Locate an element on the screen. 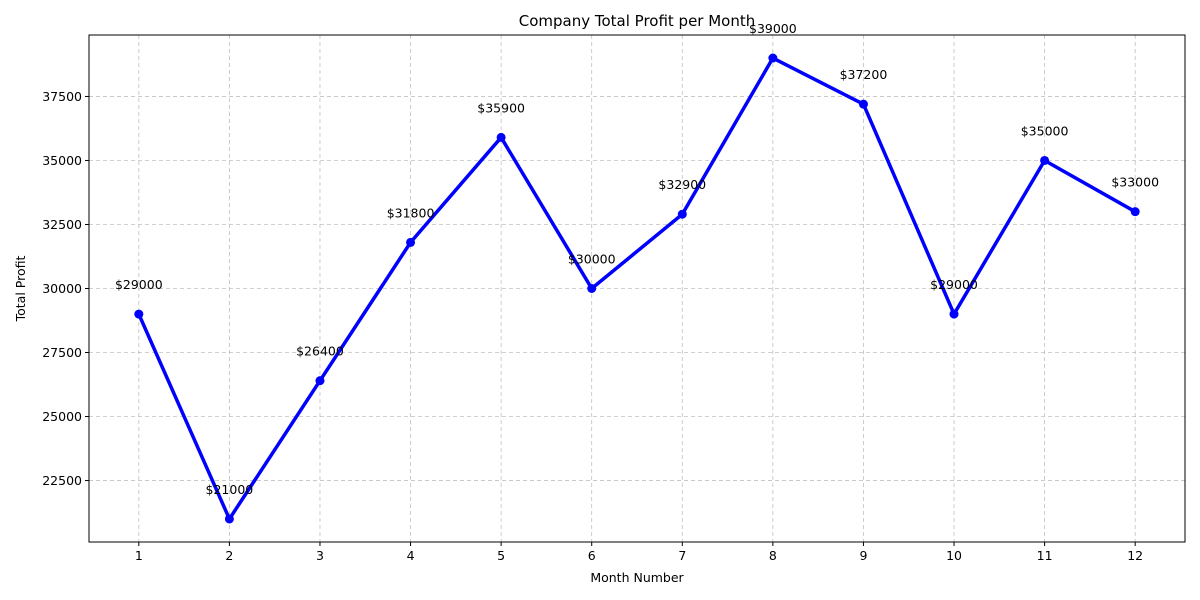 Image resolution: width=1200 pixels, height=600 pixels. x-tick-label: 7 is located at coordinates (682, 555).